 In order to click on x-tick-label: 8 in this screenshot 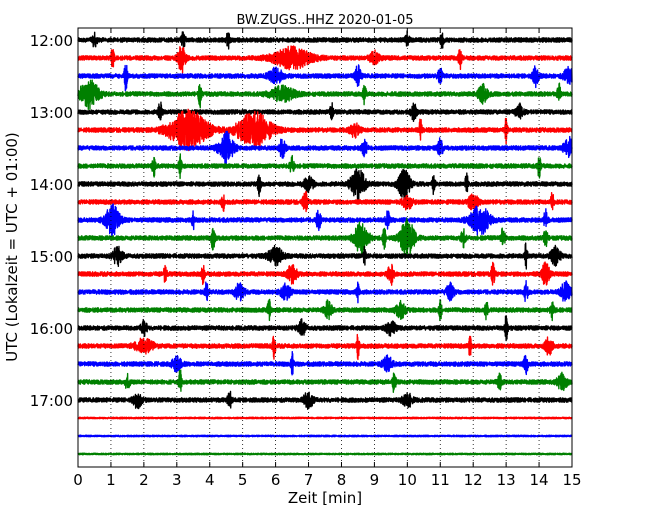, I will do `click(342, 480)`.